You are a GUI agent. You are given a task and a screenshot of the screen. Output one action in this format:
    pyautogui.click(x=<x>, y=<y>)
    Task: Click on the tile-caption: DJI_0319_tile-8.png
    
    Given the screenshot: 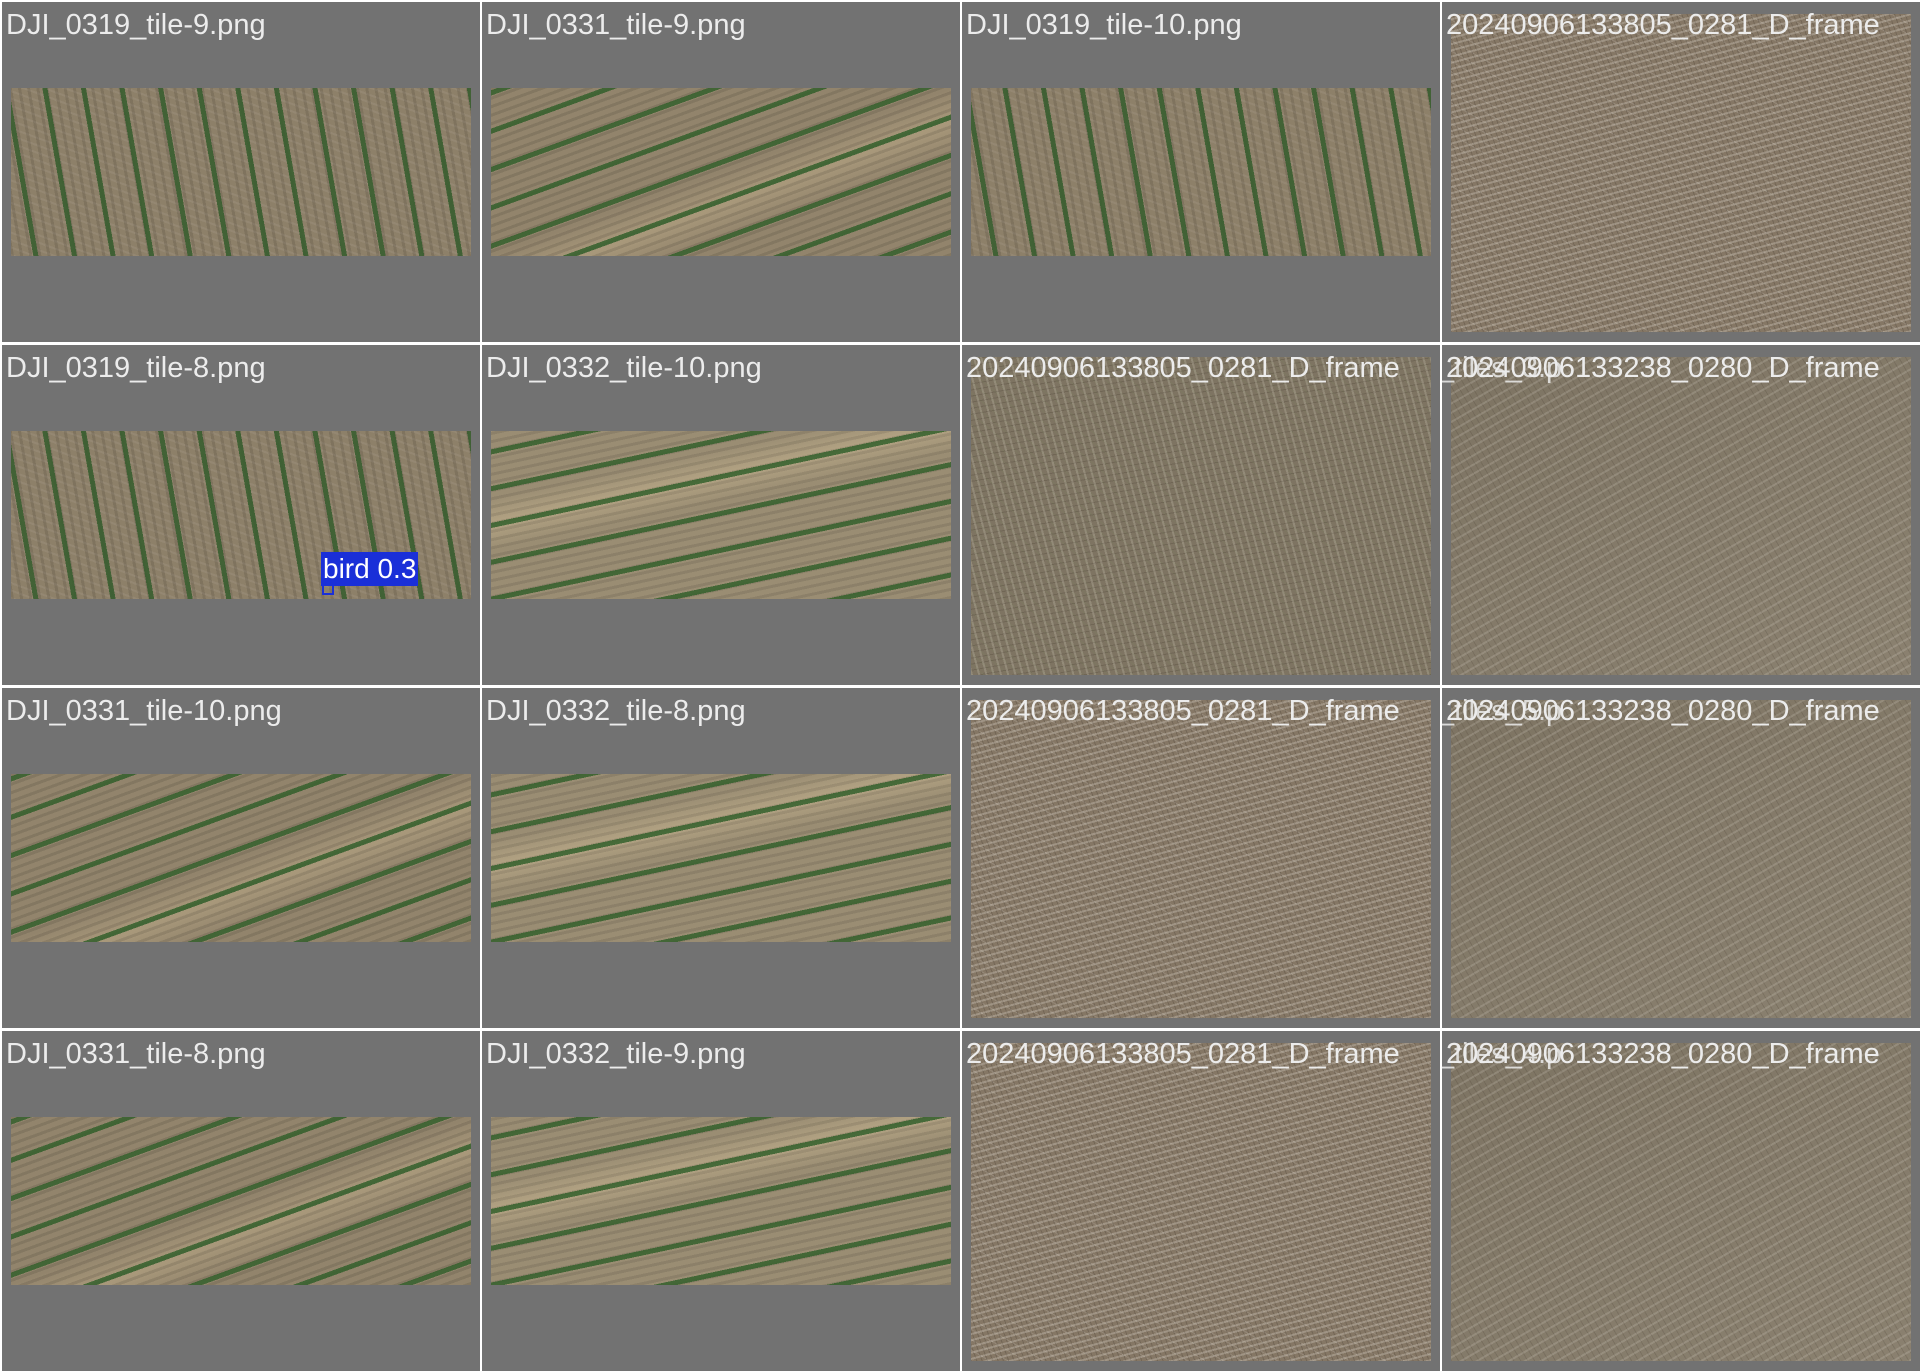 What is the action you would take?
    pyautogui.click(x=136, y=368)
    